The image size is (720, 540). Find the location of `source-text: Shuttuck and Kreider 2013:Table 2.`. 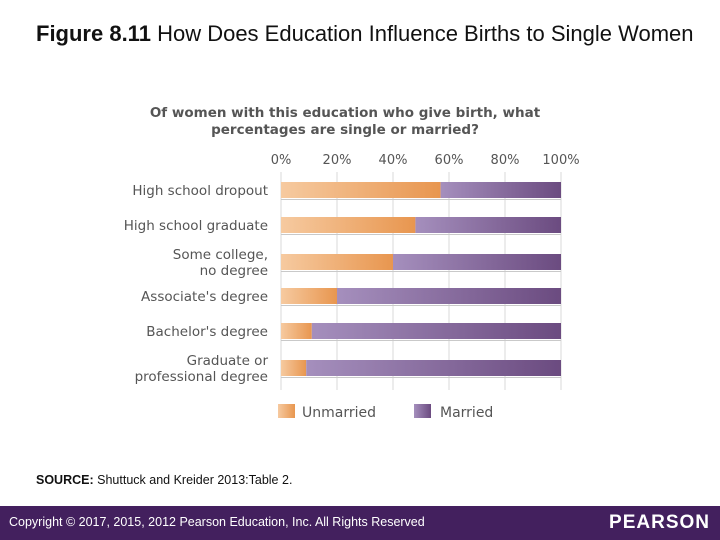

source-text: Shuttuck and Kreider 2013:Table 2. is located at coordinates (195, 480).